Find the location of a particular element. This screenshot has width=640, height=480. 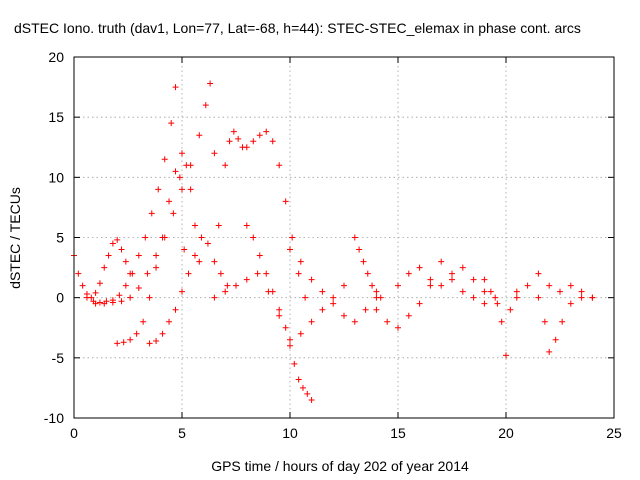

y-tick-label: 0 is located at coordinates (60, 298).